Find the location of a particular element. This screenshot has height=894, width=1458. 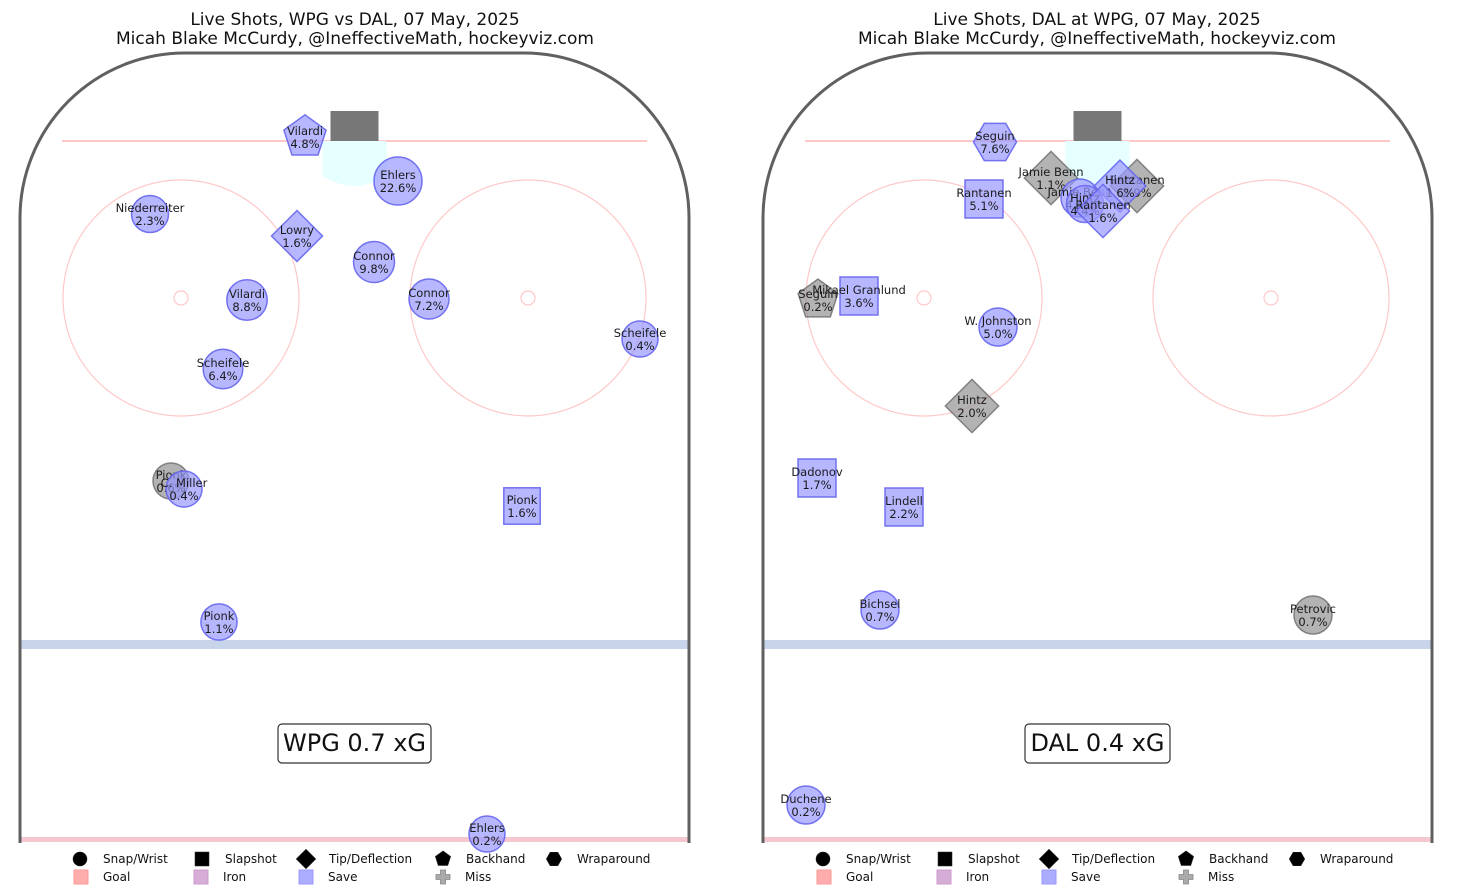

wrap-legend-icon is located at coordinates (1297, 859).